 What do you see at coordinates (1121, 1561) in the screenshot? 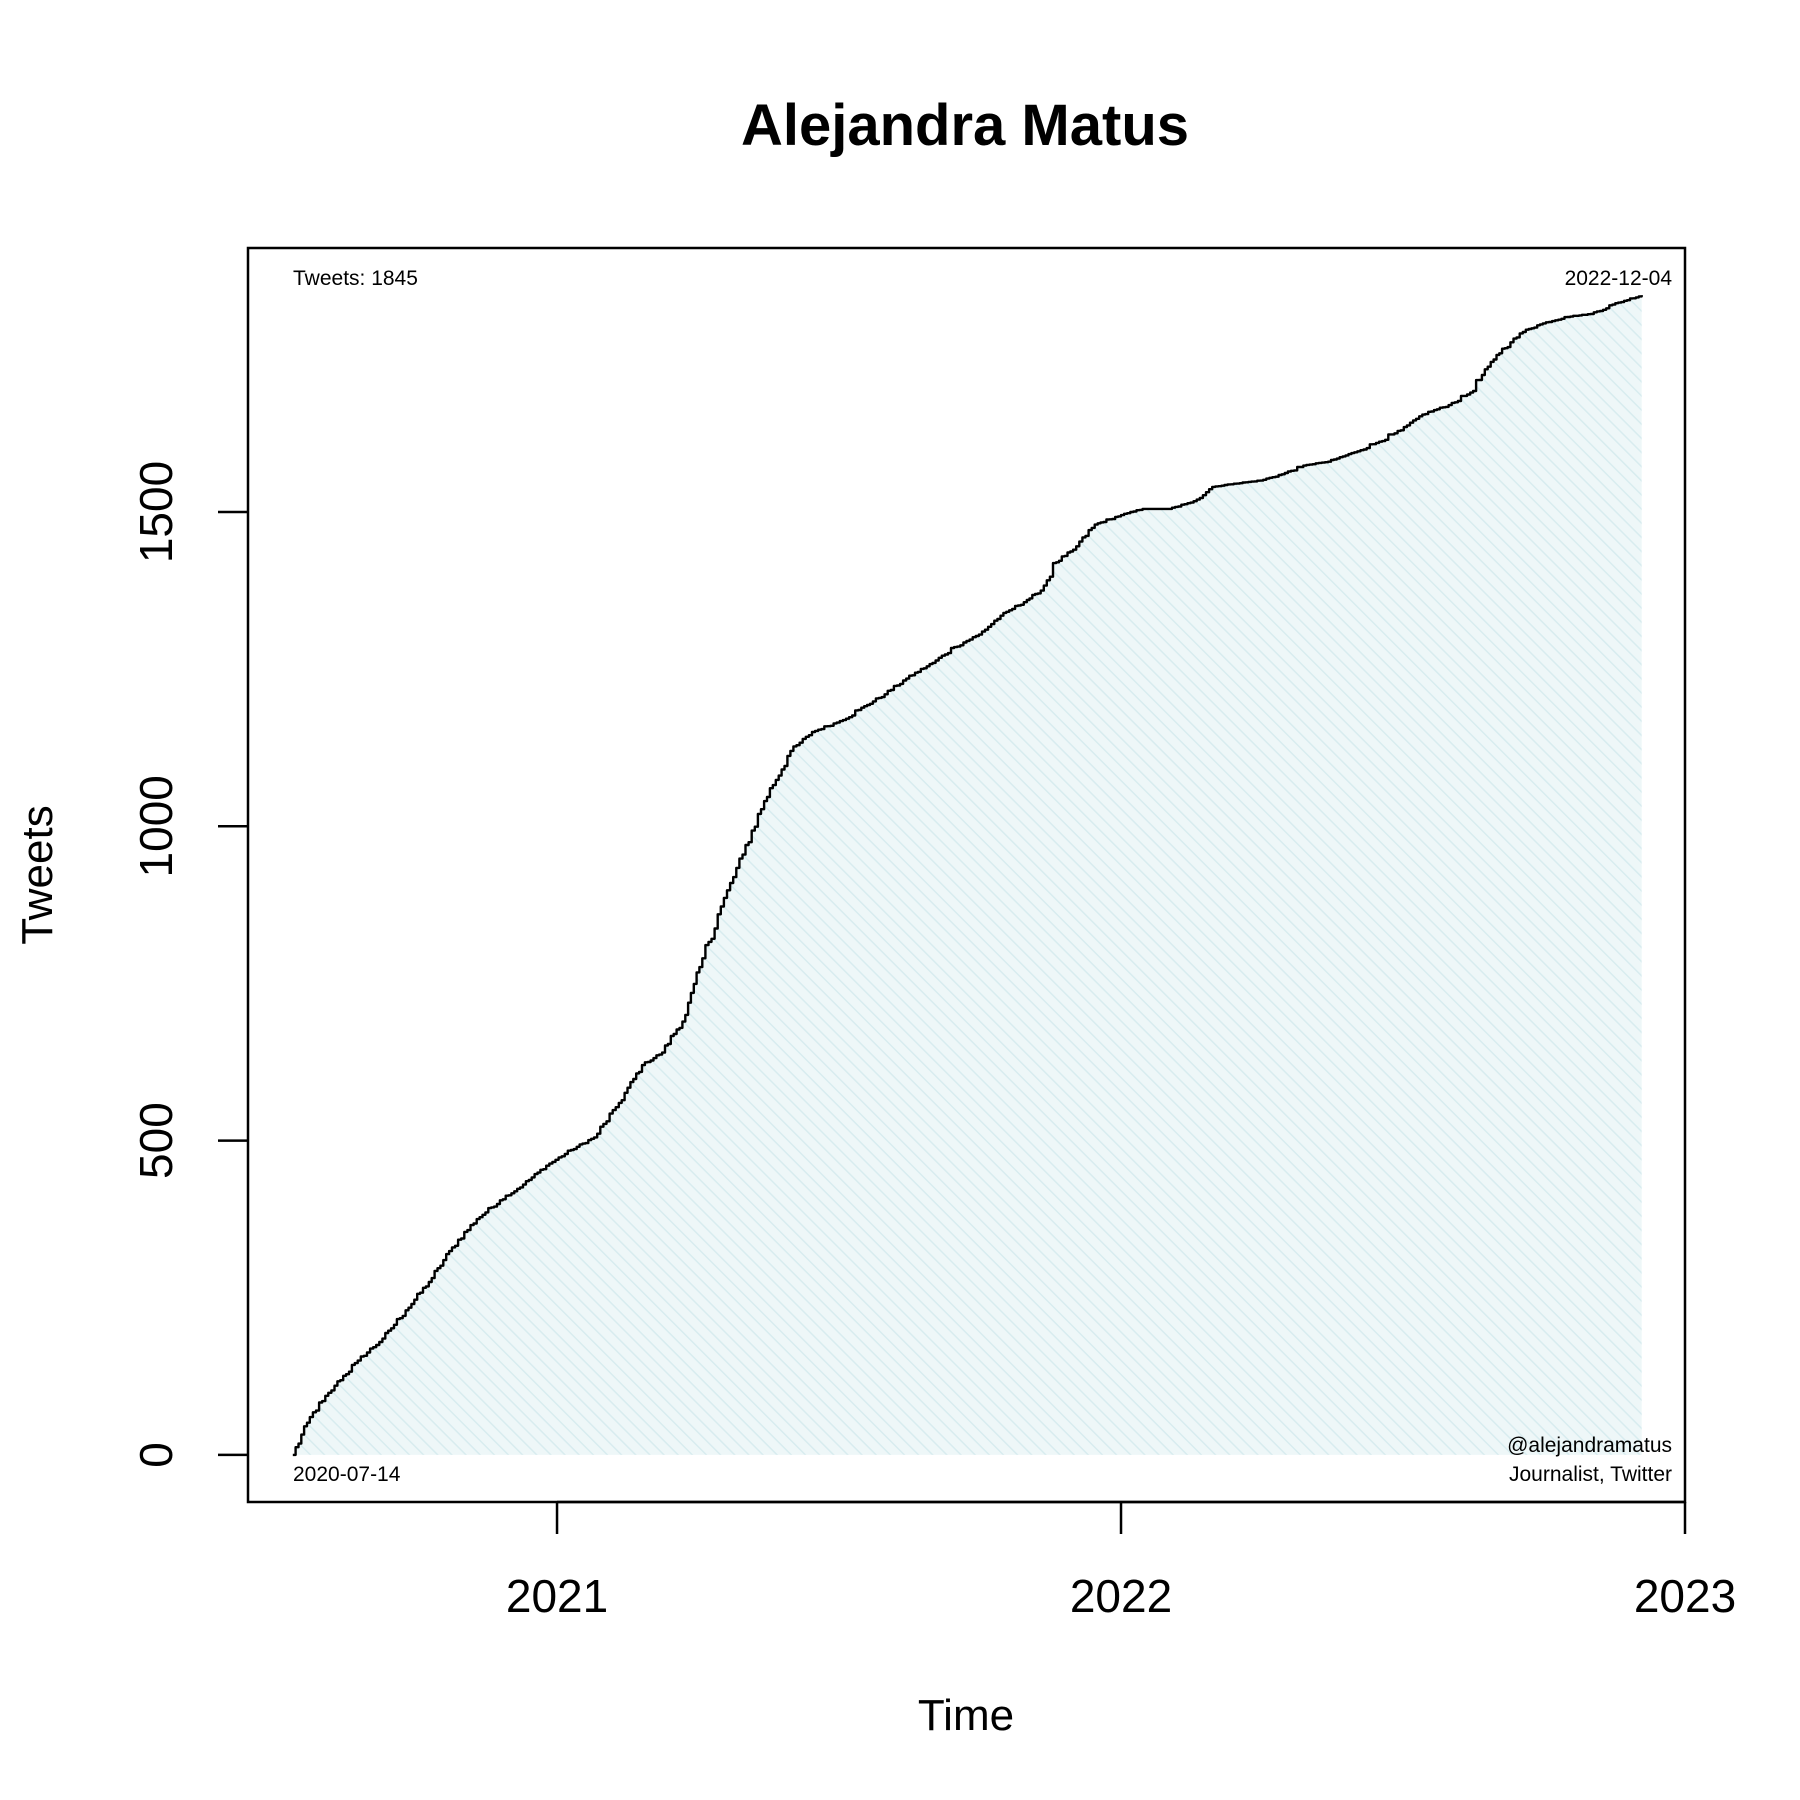
I see `x-axis: 2021 2022 2023` at bounding box center [1121, 1561].